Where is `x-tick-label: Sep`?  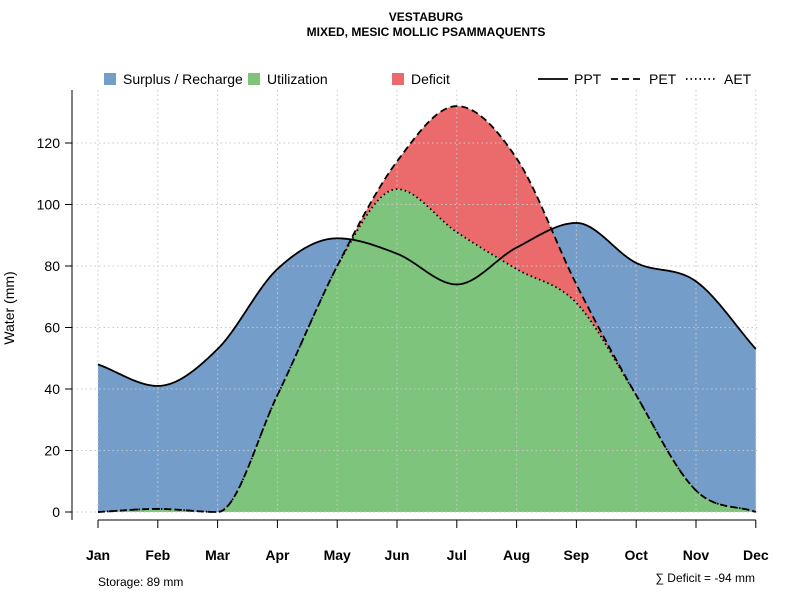 x-tick-label: Sep is located at coordinates (577, 555).